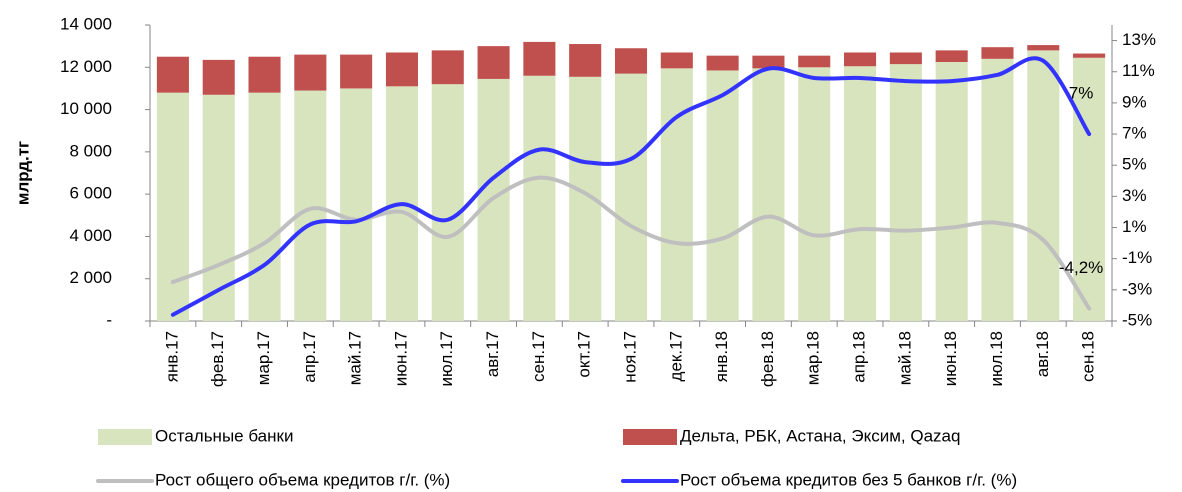 Image resolution: width=1182 pixels, height=492 pixels. I want to click on y2-tick-label: 1%, so click(1134, 226).